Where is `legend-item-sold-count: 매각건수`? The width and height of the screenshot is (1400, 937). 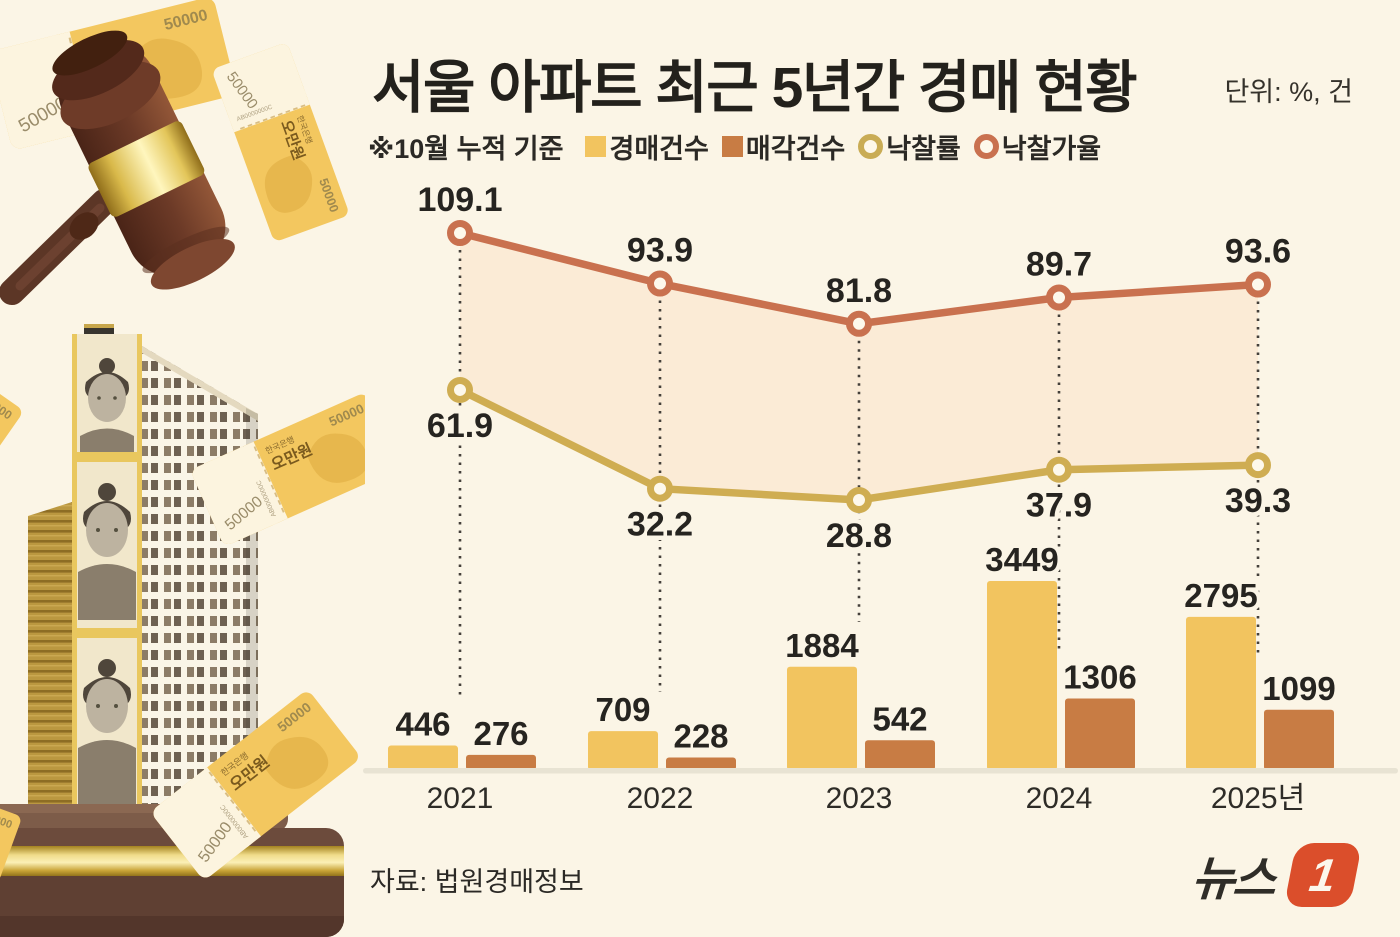 legend-item-sold-count: 매각건수 is located at coordinates (783, 146).